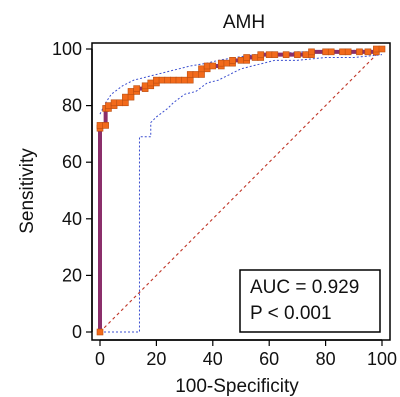 Image resolution: width=400 pixels, height=397 pixels. I want to click on auc-legend-box: AUC = 0.929 P < 0.001, so click(310, 301).